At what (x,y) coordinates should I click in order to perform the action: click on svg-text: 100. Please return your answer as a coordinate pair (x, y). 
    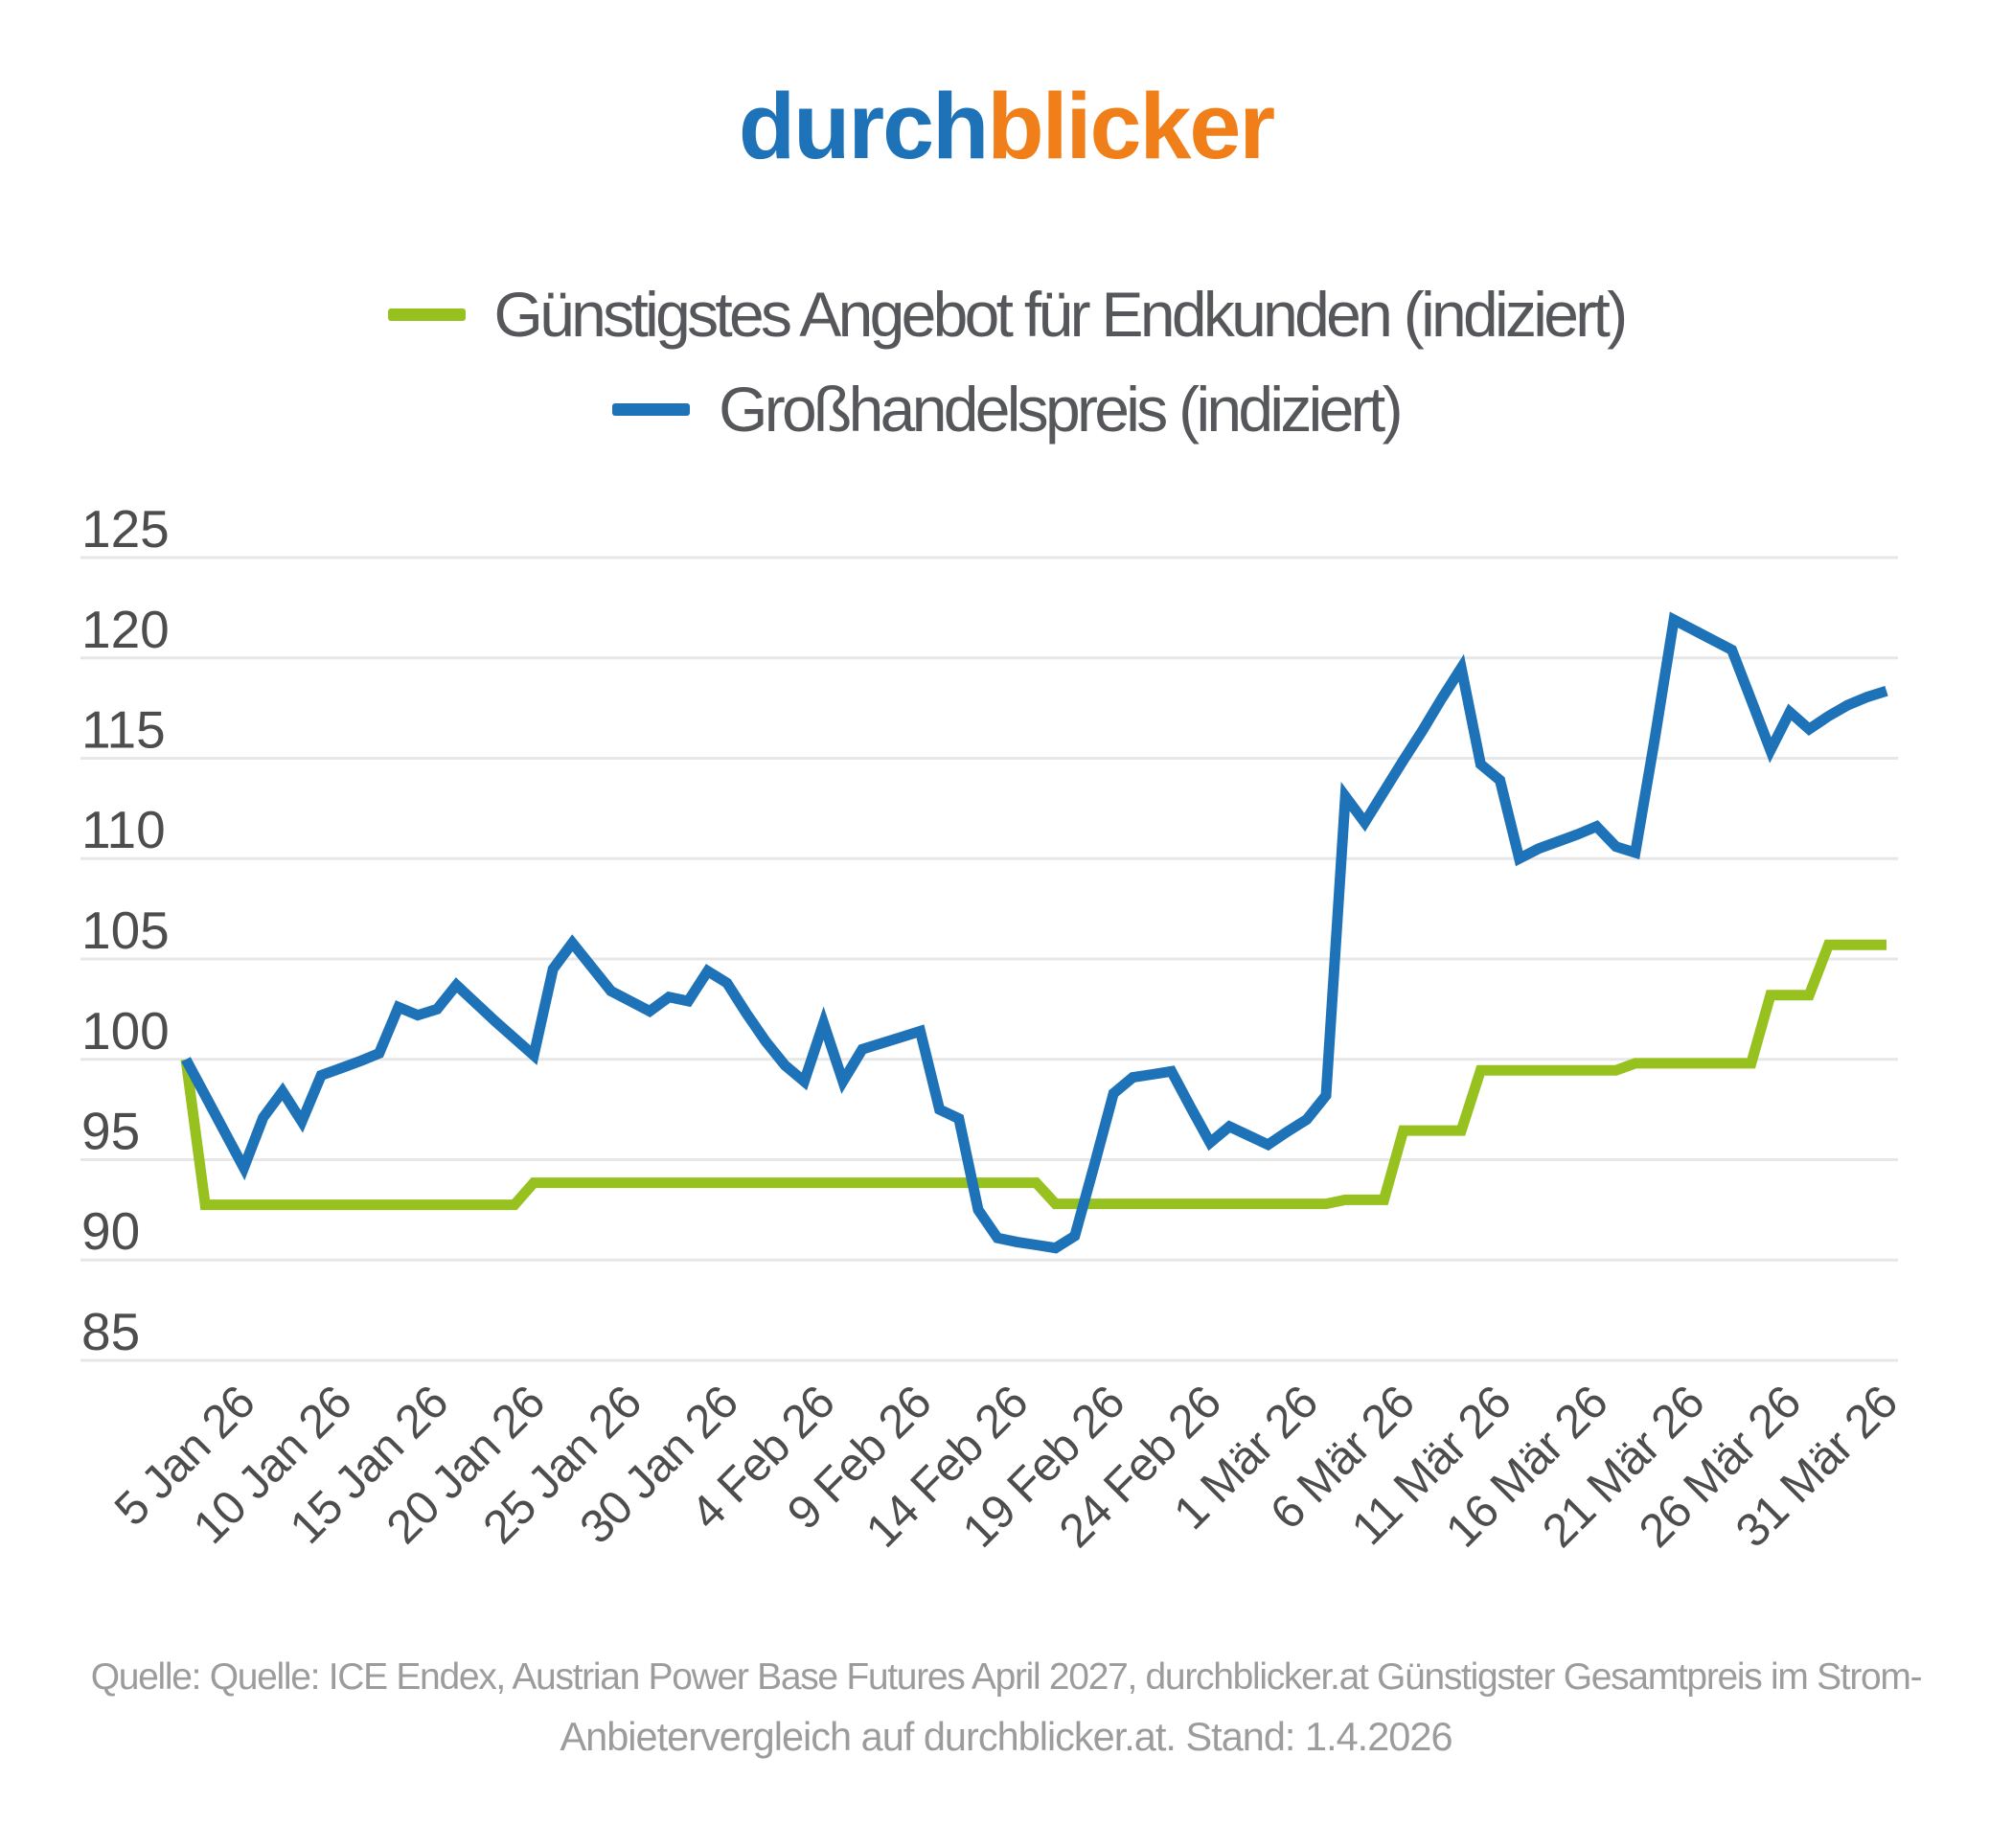
    Looking at the image, I should click on (125, 1031).